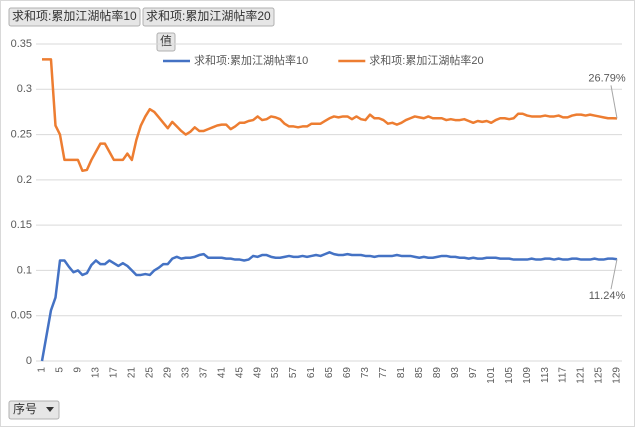 The width and height of the screenshot is (635, 427). Describe the element at coordinates (29, 361) in the screenshot. I see `y-tick-label: 0` at that location.